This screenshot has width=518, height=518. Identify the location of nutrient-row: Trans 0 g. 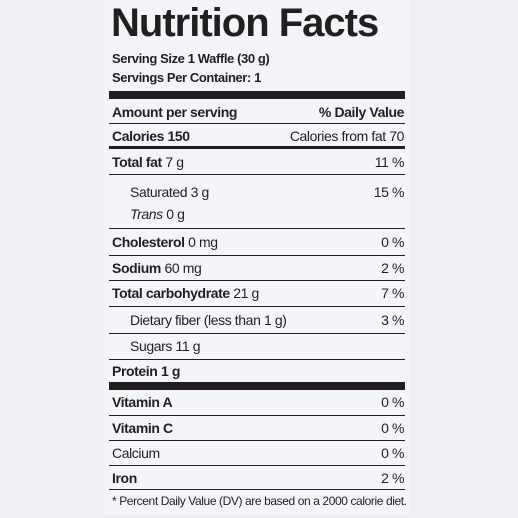
(157, 214).